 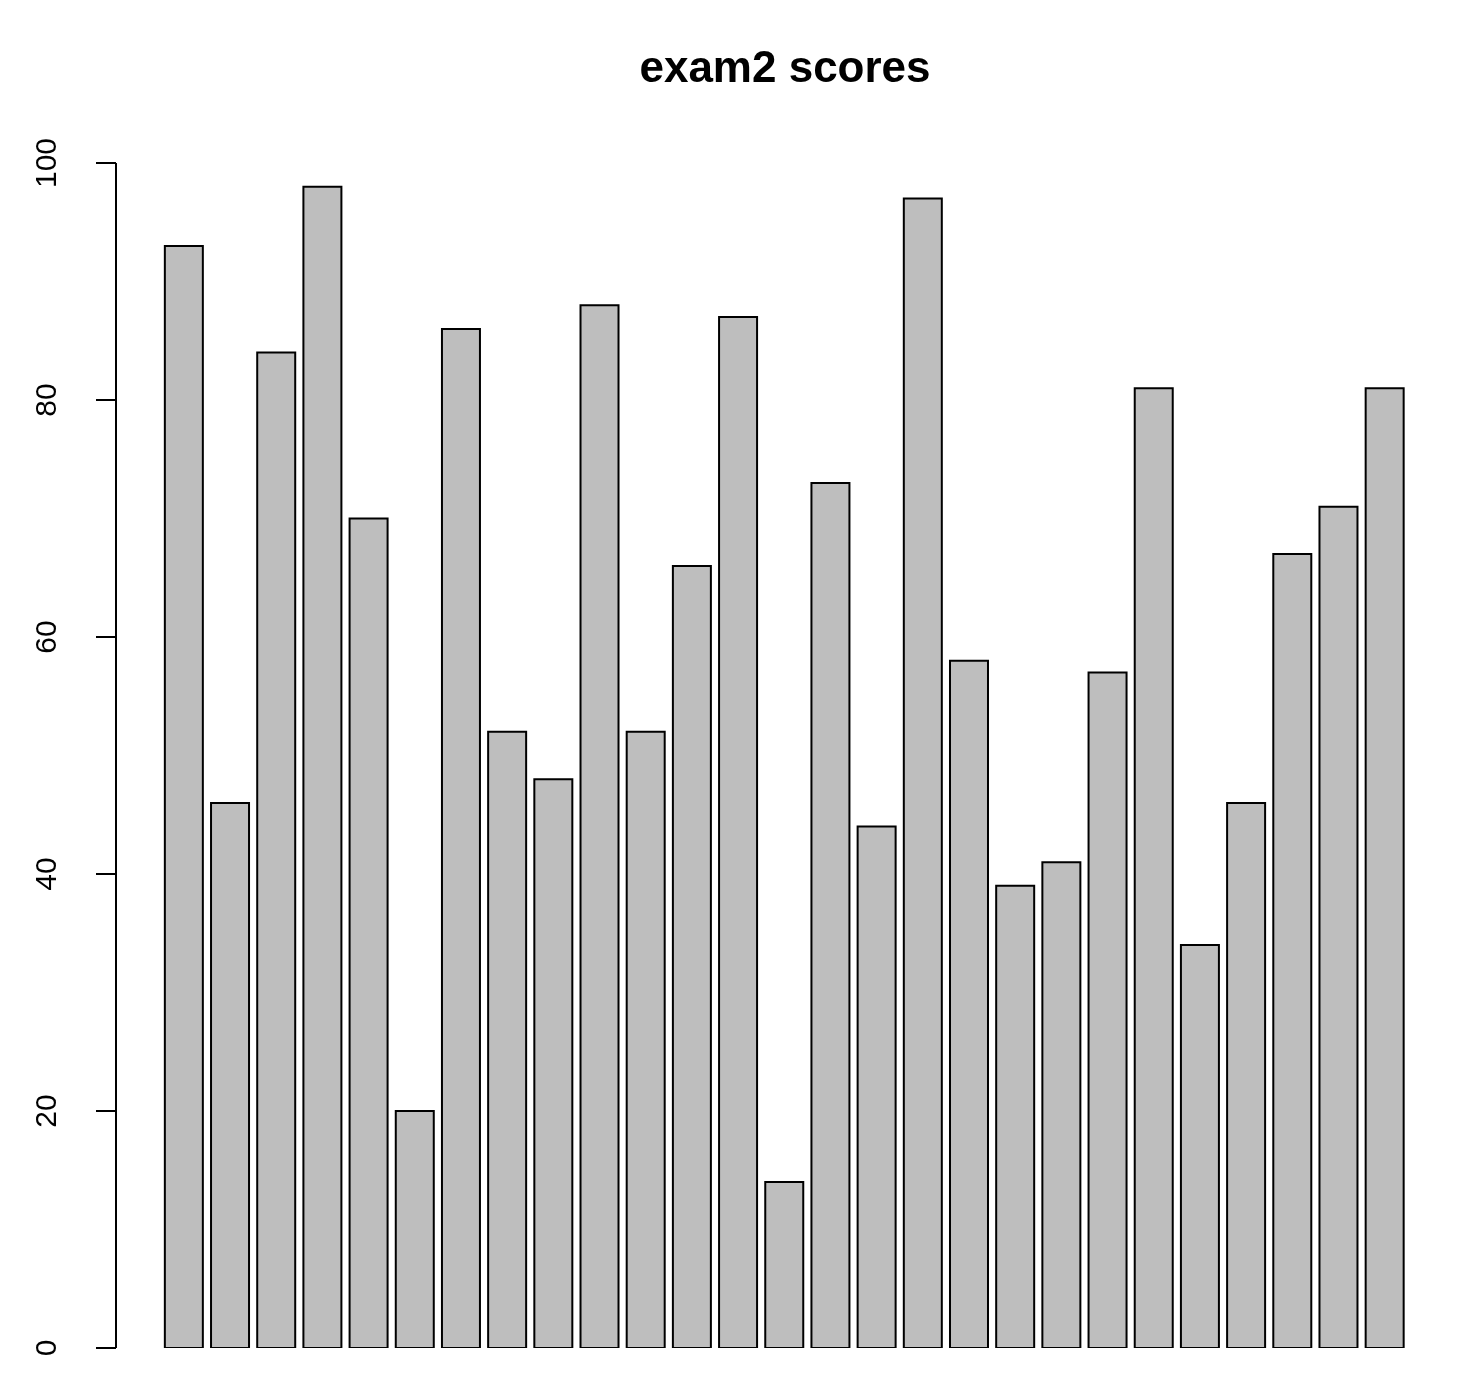 What do you see at coordinates (45, 637) in the screenshot?
I see `y-tick-label: 60` at bounding box center [45, 637].